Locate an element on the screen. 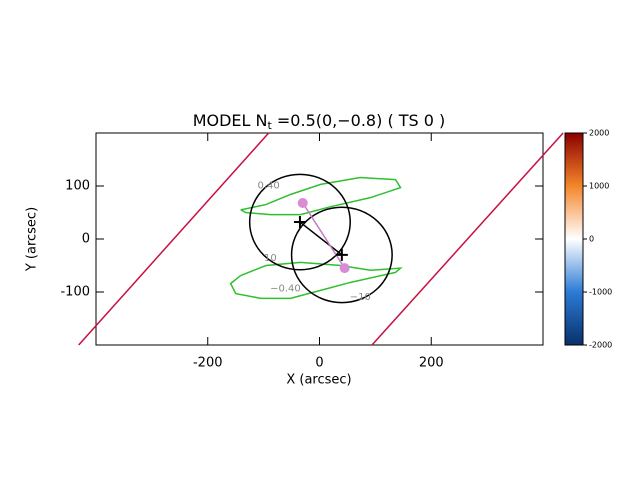 The width and height of the screenshot is (640, 480). y-tick-label: -100 is located at coordinates (75, 292).